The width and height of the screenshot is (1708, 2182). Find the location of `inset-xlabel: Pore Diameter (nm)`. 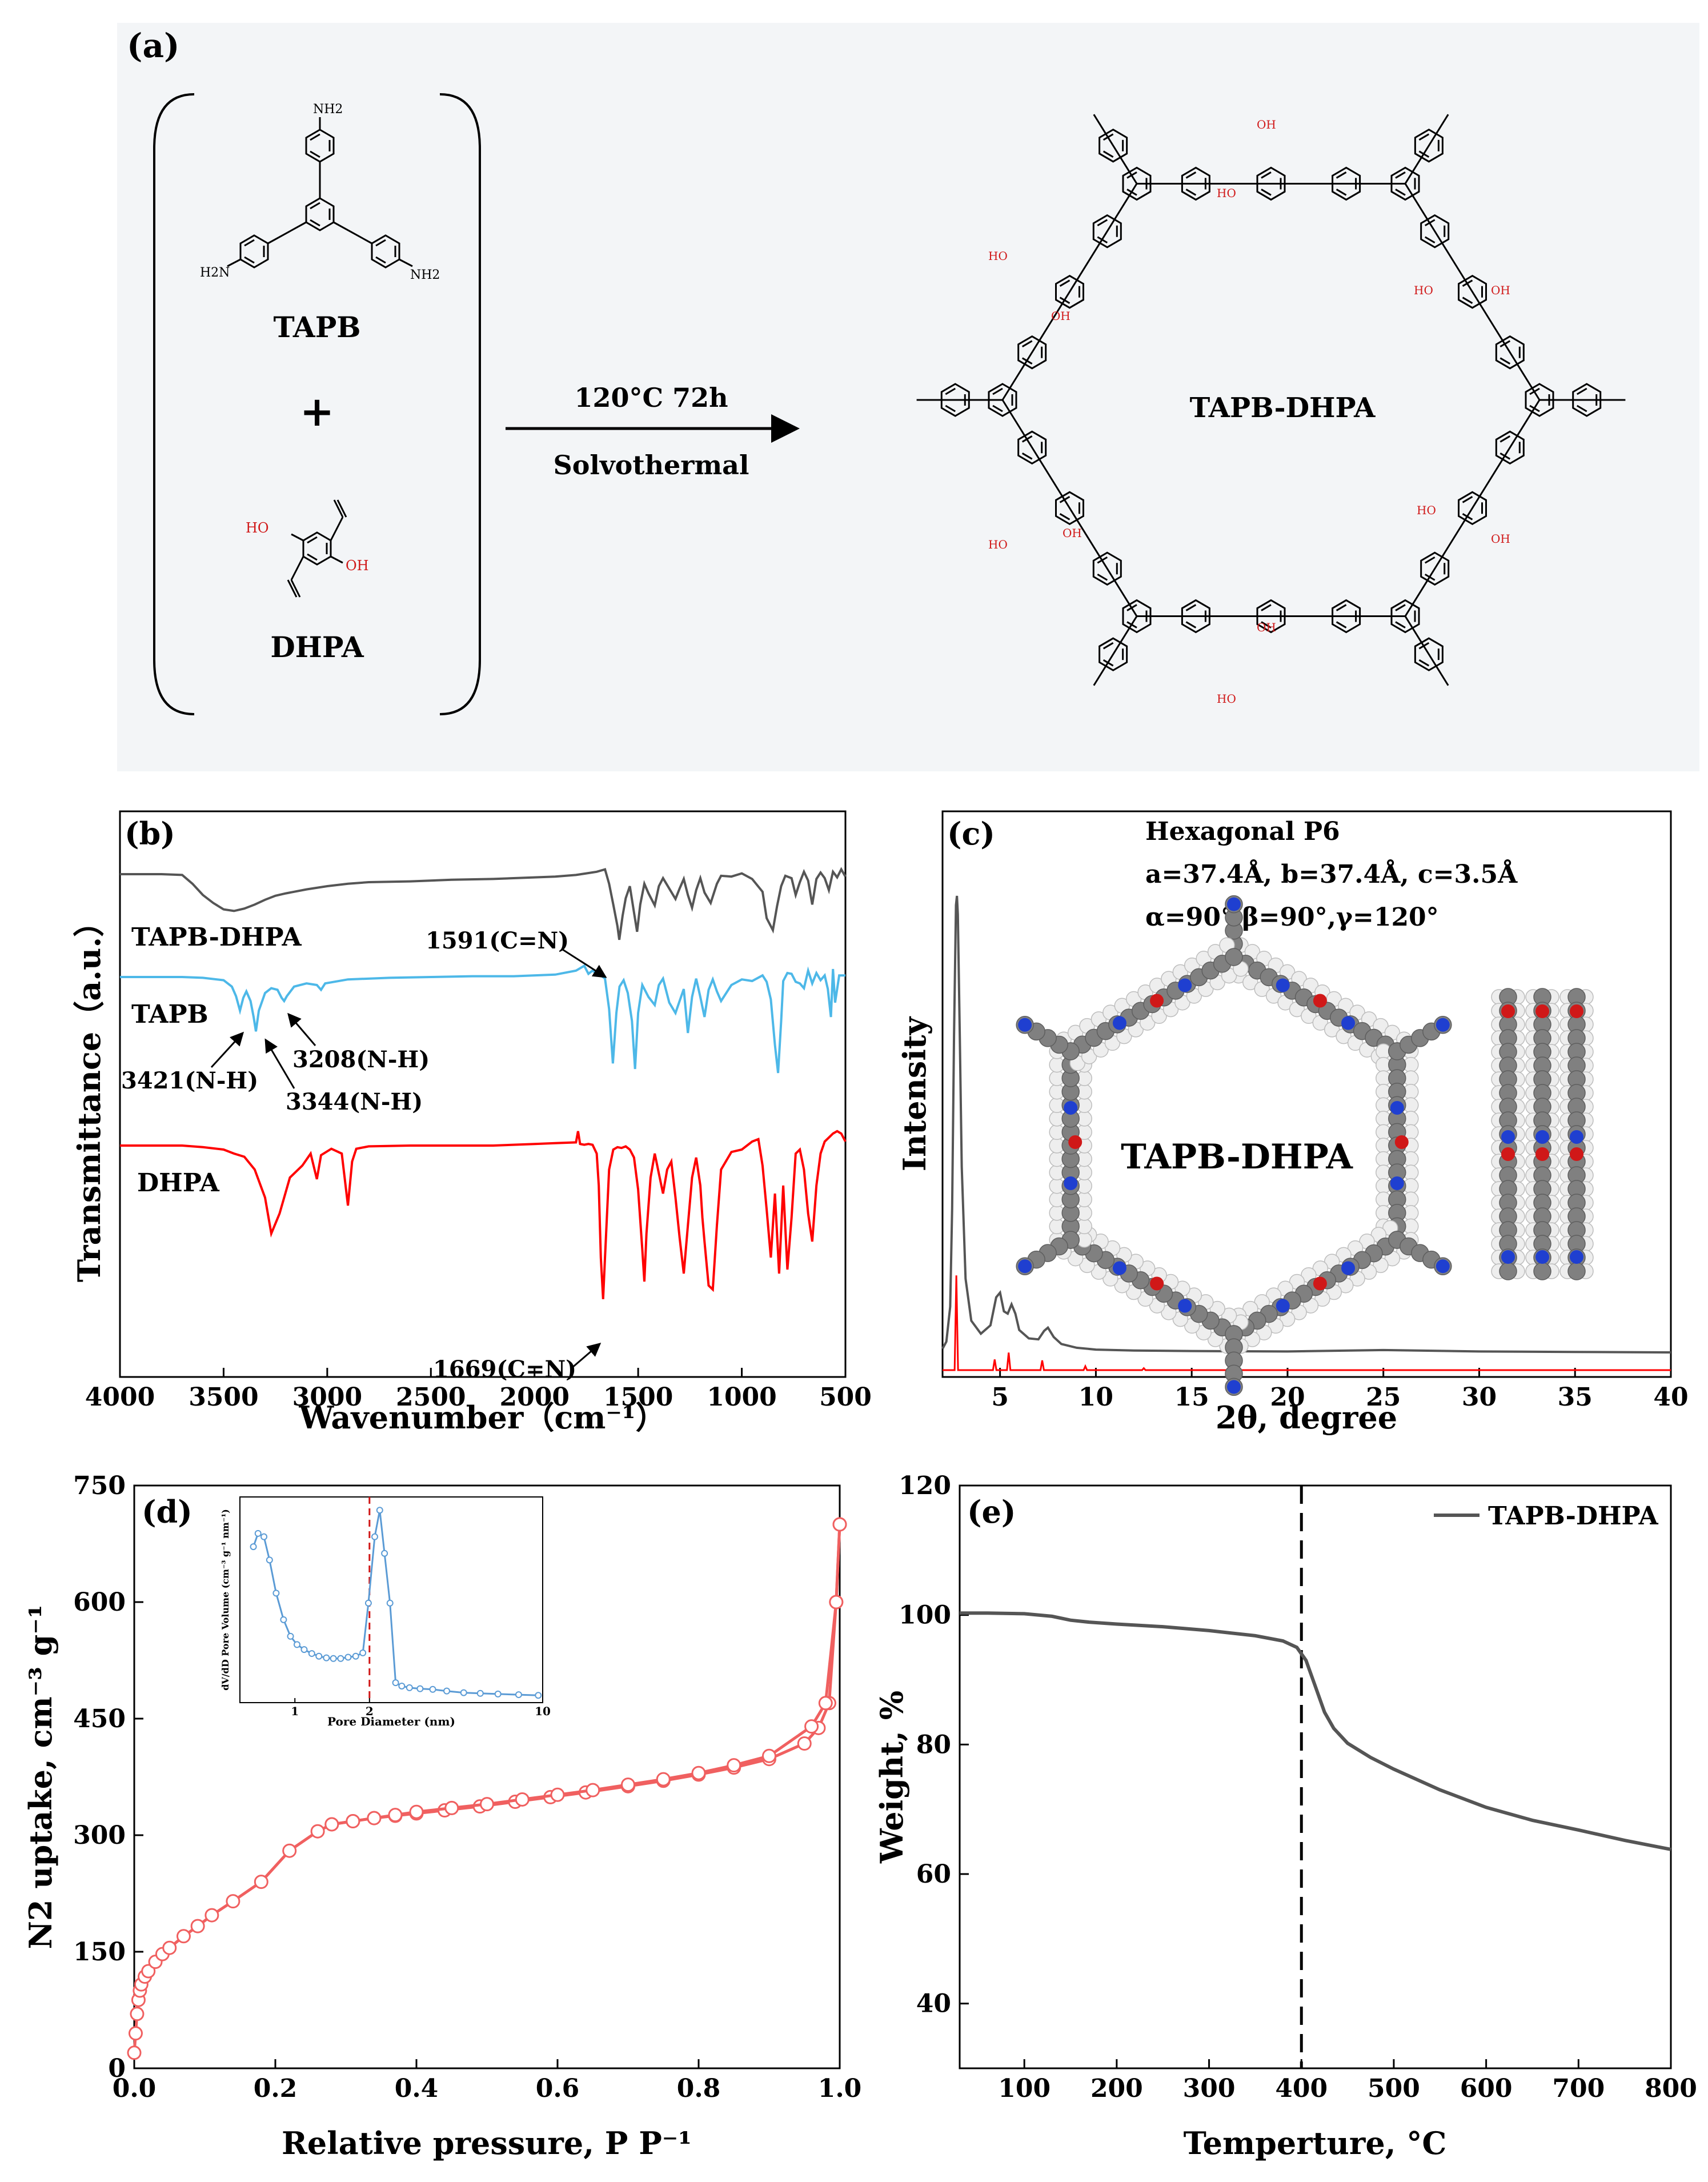

inset-xlabel: Pore Diameter (nm) is located at coordinates (391, 1721).